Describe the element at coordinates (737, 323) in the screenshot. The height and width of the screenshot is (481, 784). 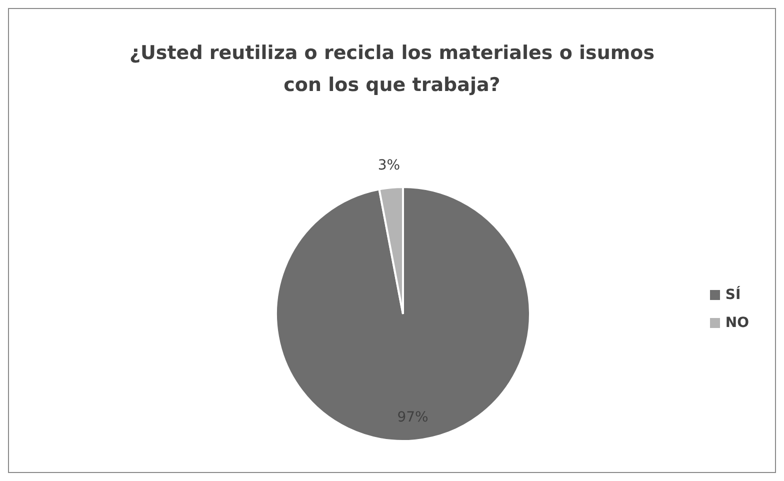
I see `legend-label: NO` at that location.